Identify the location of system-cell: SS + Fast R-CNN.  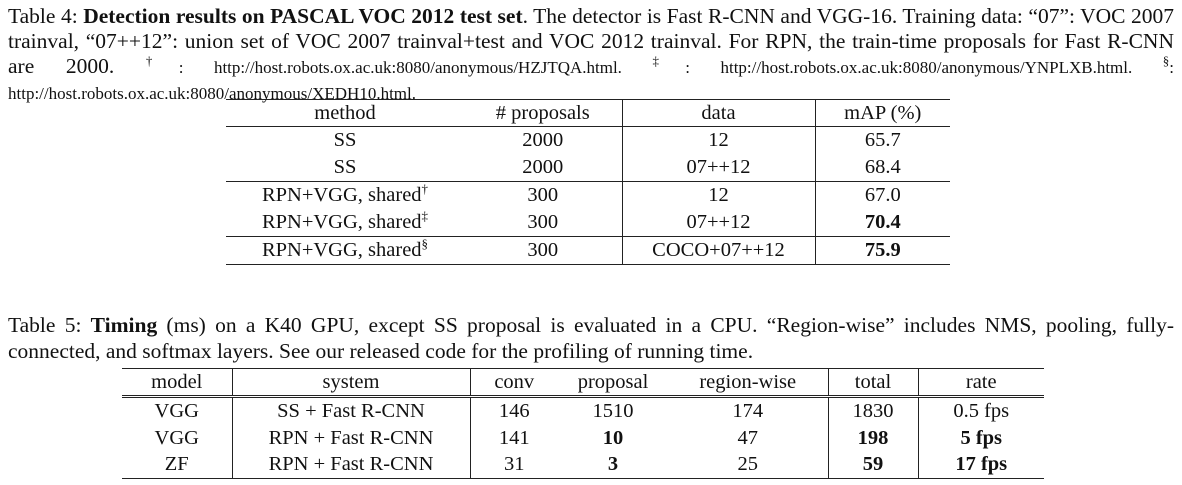
(351, 410).